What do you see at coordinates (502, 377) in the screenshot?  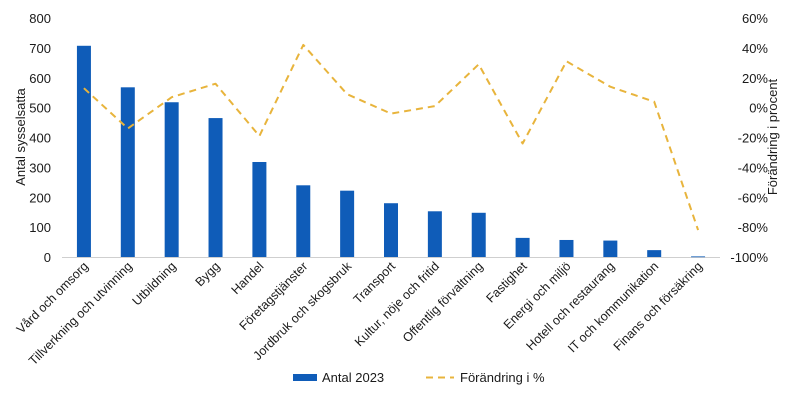 I see `legend-label-line: Förändring i %` at bounding box center [502, 377].